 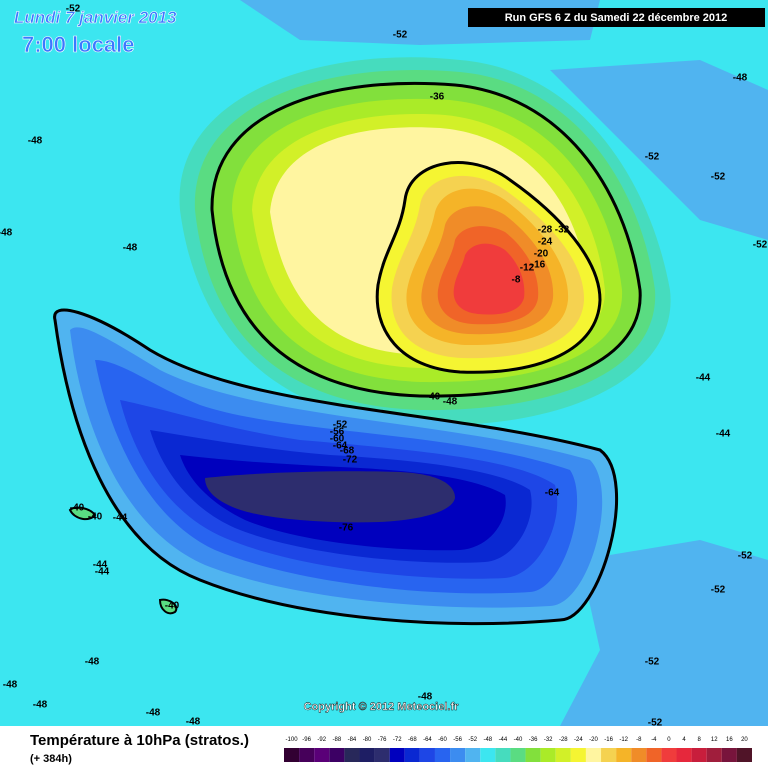 I want to click on forecast-time: 7:00 locale, so click(x=78, y=44).